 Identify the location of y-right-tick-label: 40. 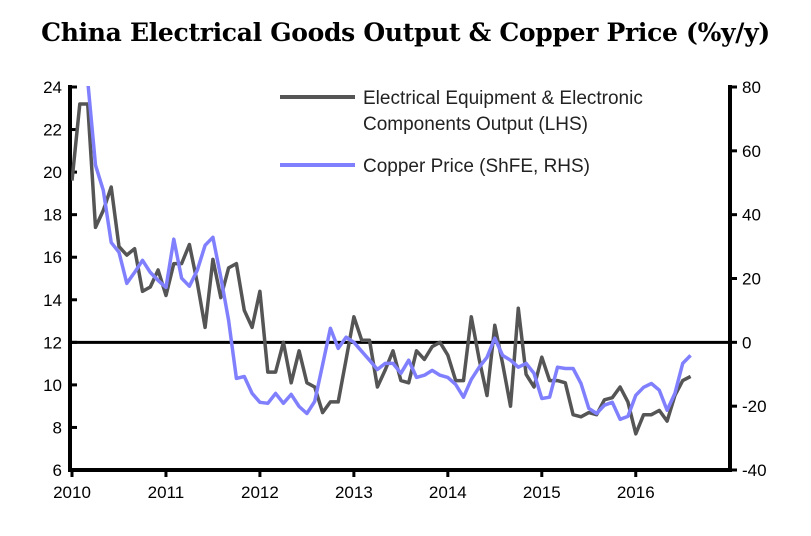
(751, 215).